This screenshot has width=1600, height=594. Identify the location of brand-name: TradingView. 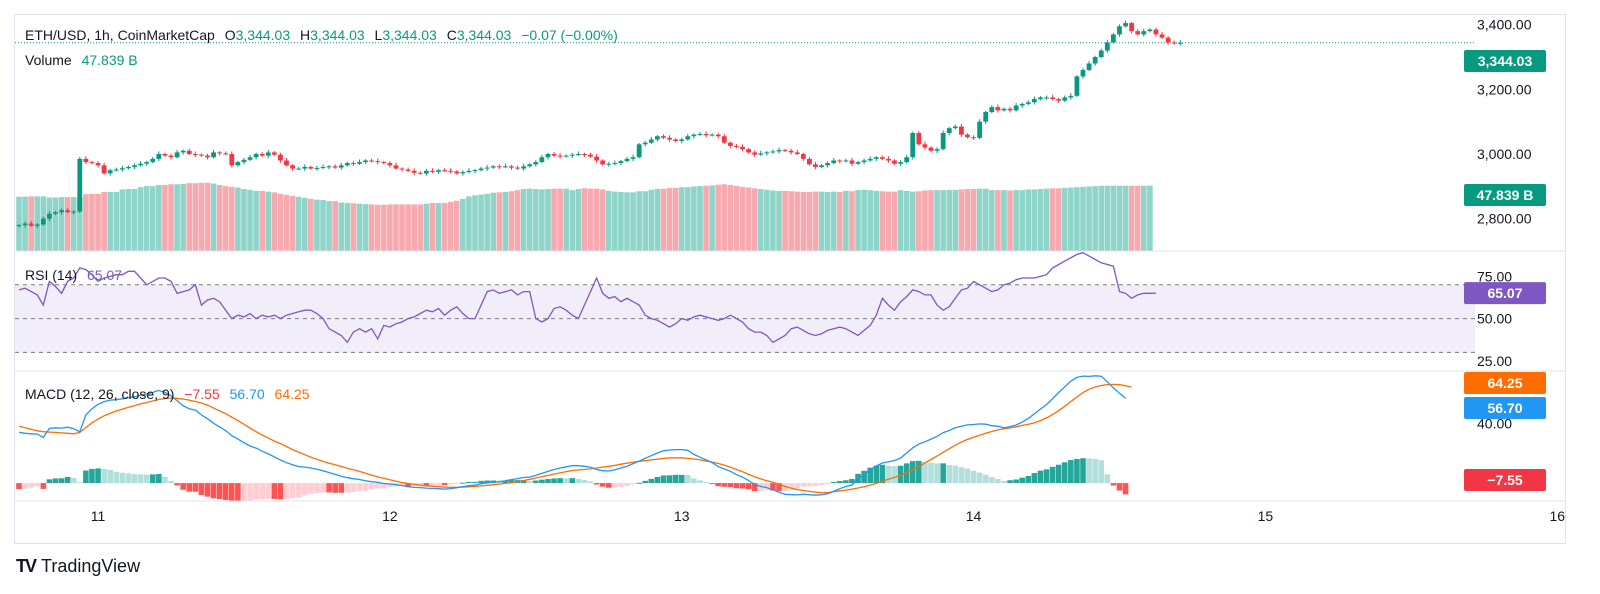
(91, 566).